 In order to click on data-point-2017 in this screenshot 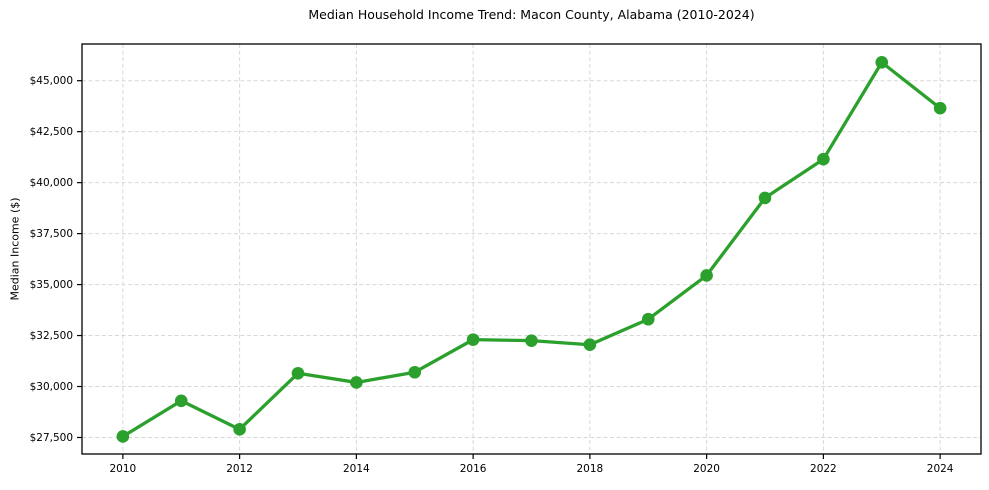, I will do `click(531, 340)`.